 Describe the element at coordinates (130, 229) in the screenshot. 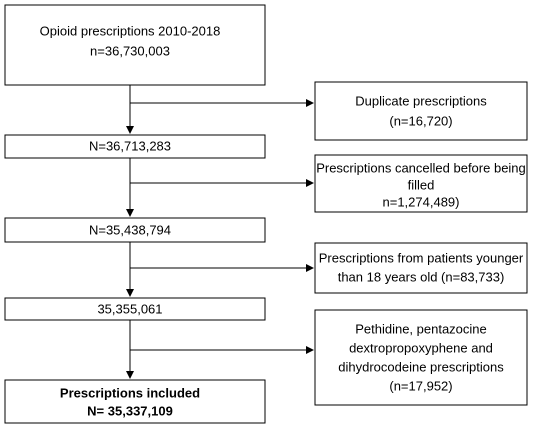

I see `box-text: N=35,438,794` at that location.